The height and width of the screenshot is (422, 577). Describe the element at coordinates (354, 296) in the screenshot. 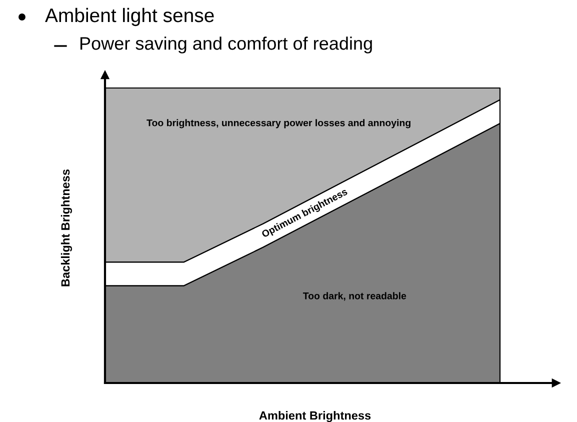

I see `series-label: Too dark, not readable` at that location.